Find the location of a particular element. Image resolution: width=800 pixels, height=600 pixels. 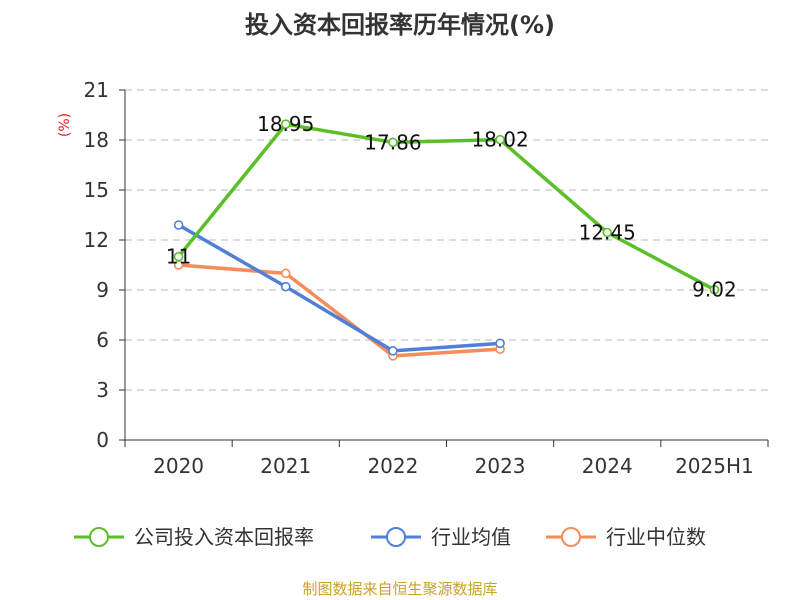

data-label: 18.02 is located at coordinates (499, 140).